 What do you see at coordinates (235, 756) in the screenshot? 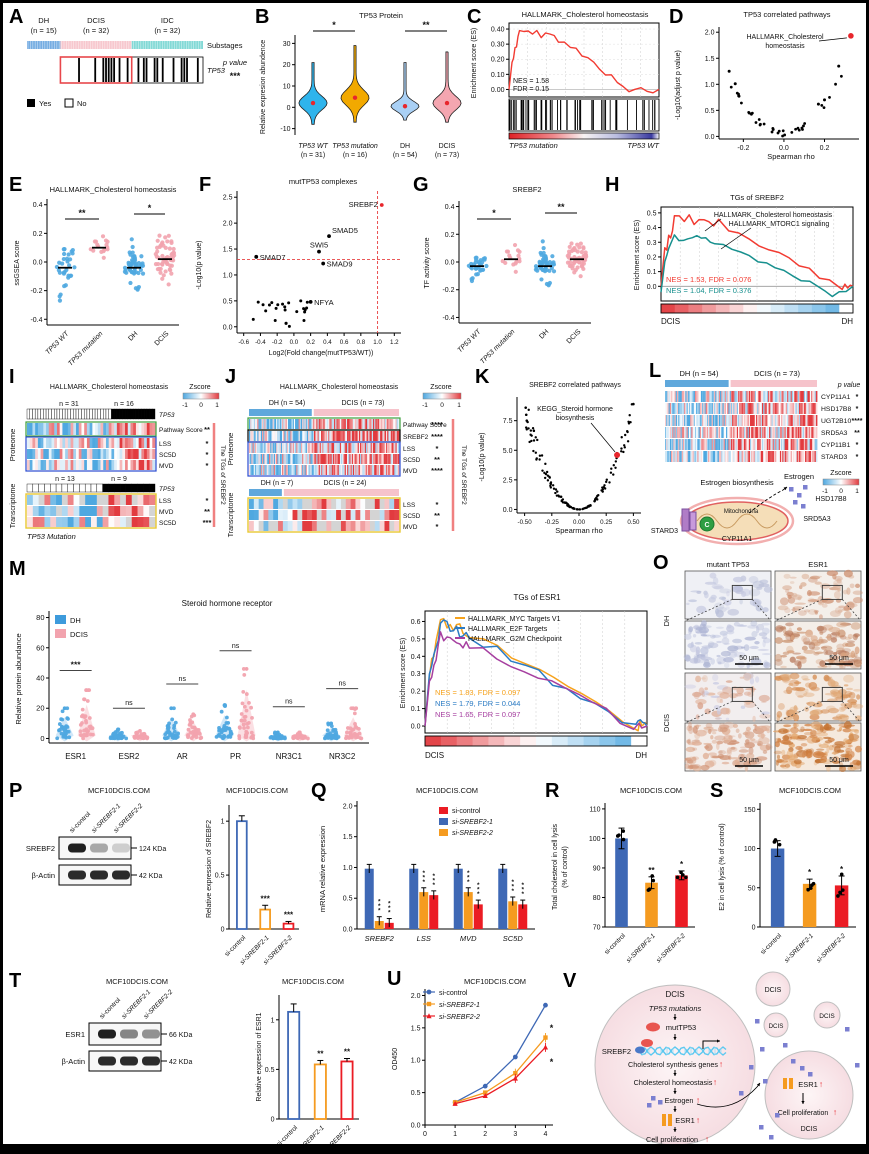
I see `x-category-label: PR` at bounding box center [235, 756].